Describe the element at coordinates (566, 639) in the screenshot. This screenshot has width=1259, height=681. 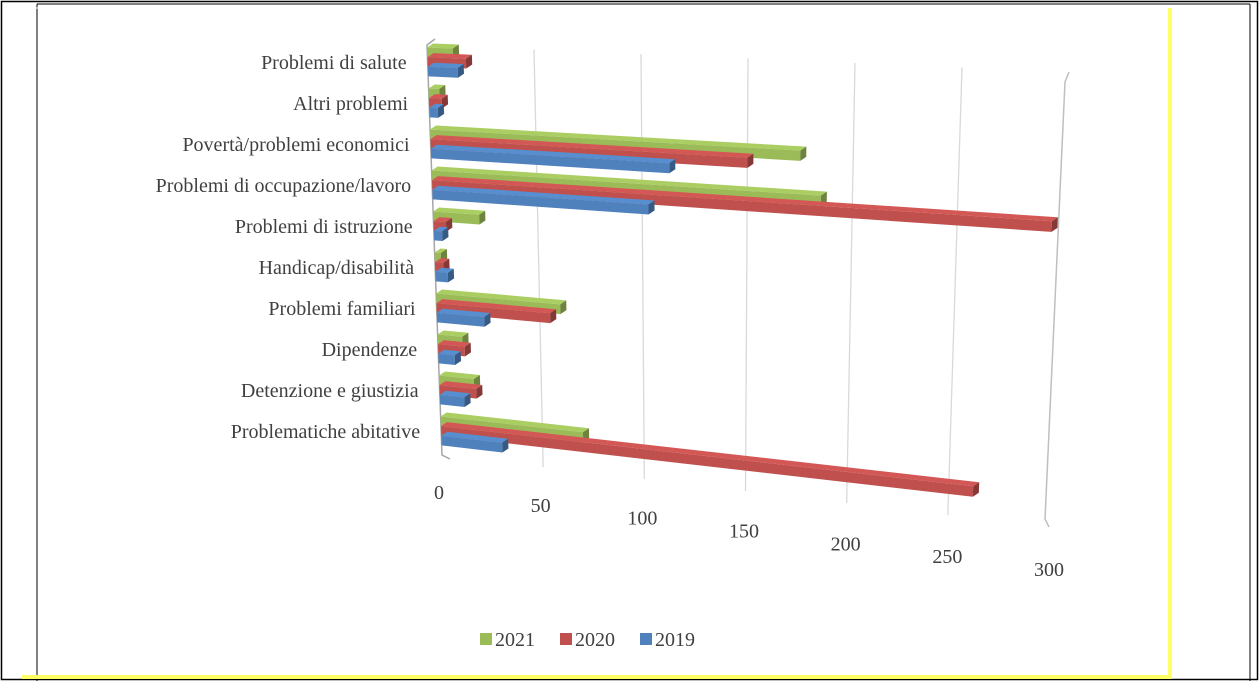
I see `legend-swatch-2020` at that location.